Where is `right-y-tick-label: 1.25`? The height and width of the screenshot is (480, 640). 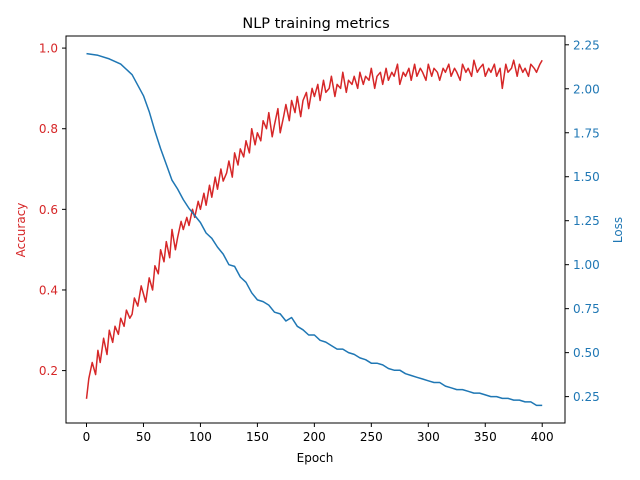
right-y-tick-label: 1.25 is located at coordinates (586, 221).